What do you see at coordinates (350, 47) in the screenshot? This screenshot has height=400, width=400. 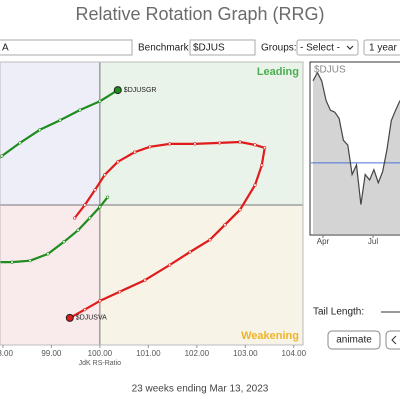 I see `dropdown-arrow` at bounding box center [350, 47].